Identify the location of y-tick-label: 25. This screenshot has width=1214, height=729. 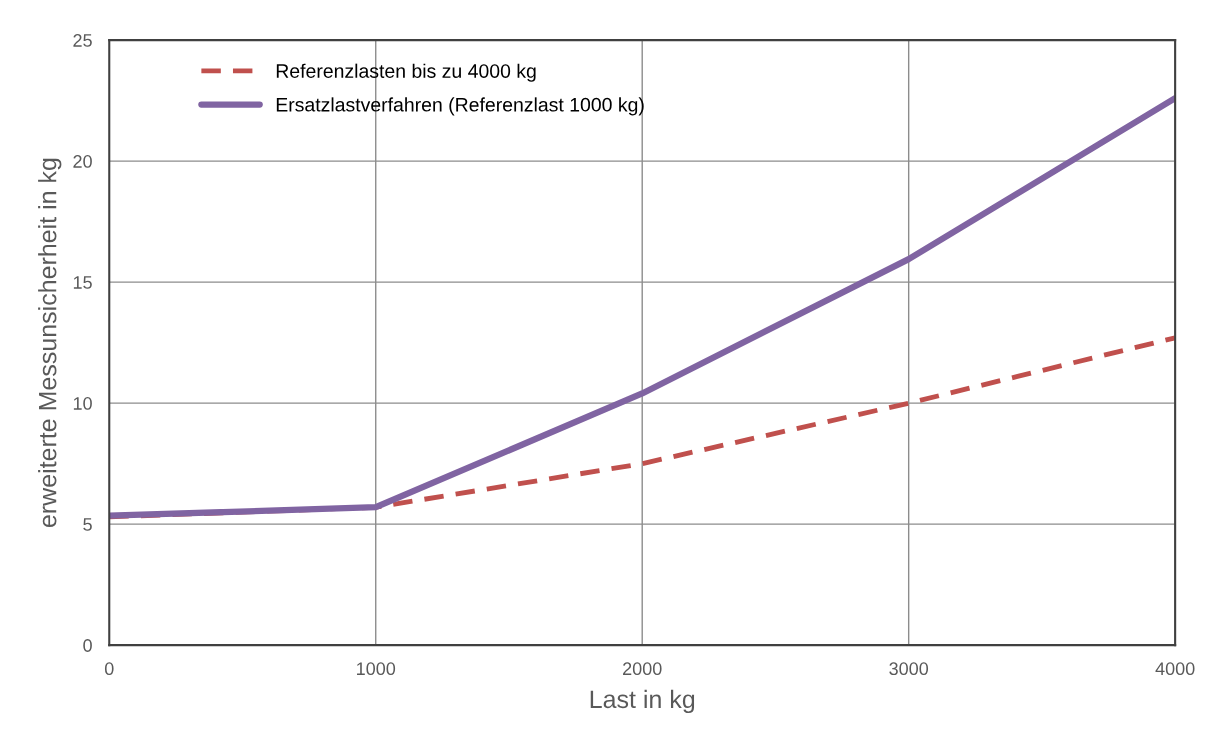
(82, 40).